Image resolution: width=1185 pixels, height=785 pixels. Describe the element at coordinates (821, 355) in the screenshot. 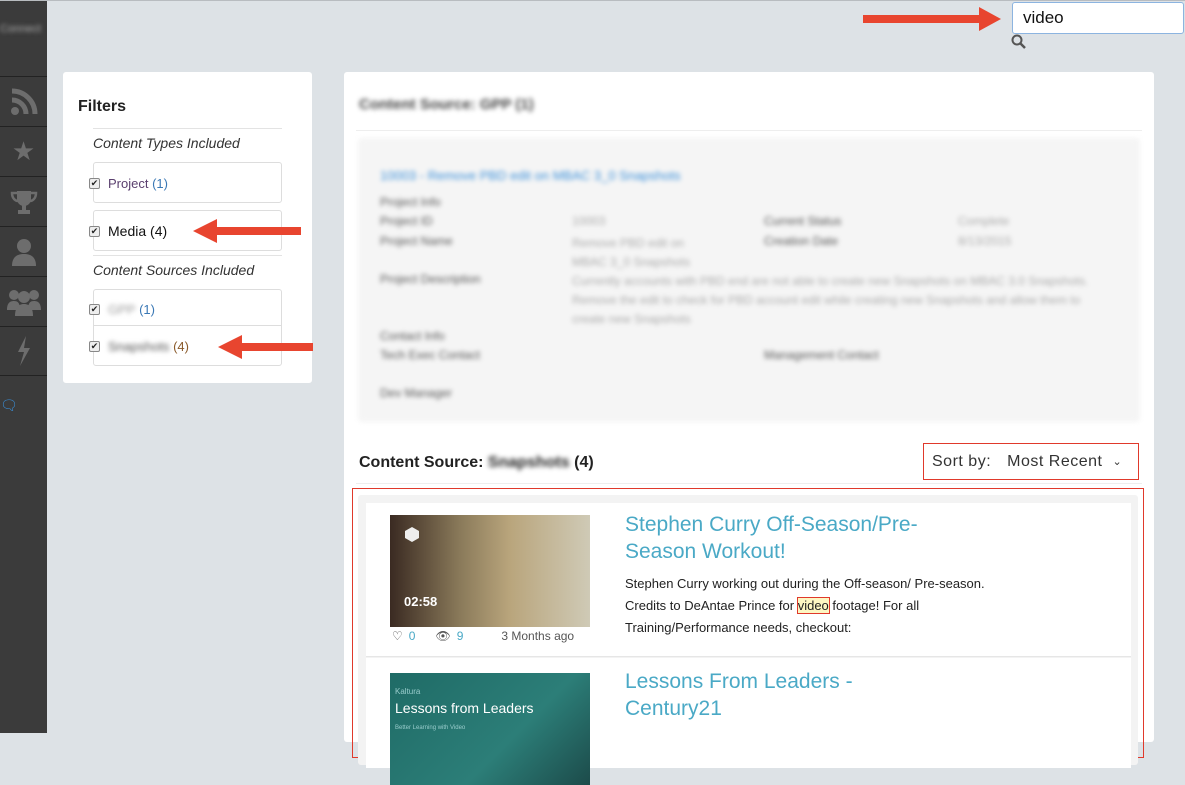

I see `label: Management Contact` at that location.